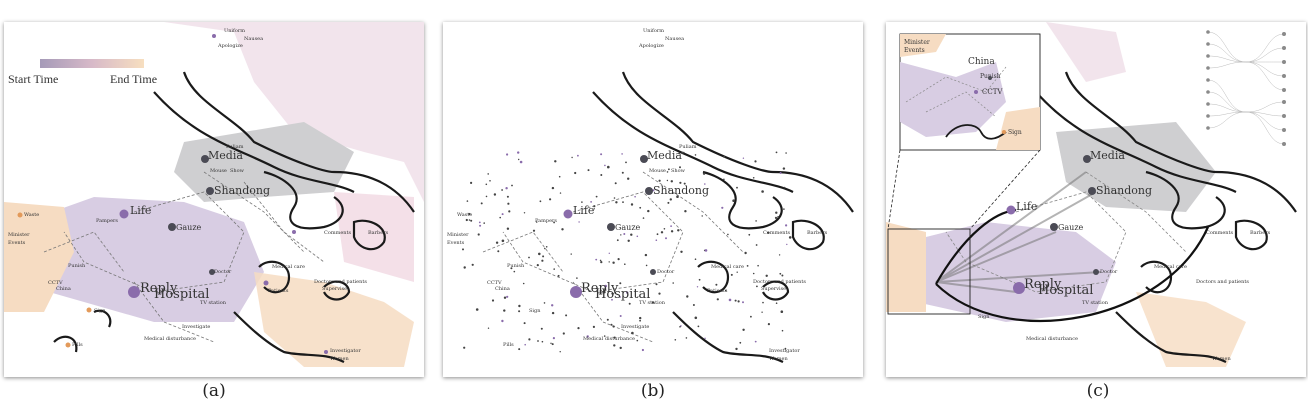 The image size is (1308, 409). What do you see at coordinates (688, 147) in the screenshot?
I see `label-puliam: Puliam` at bounding box center [688, 147].